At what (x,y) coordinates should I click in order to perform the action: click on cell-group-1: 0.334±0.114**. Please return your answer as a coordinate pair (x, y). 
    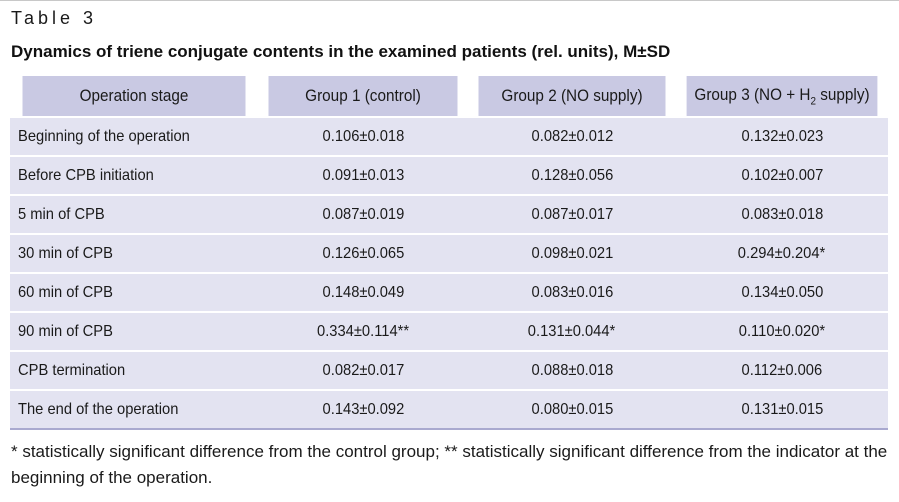
    Looking at the image, I should click on (363, 331).